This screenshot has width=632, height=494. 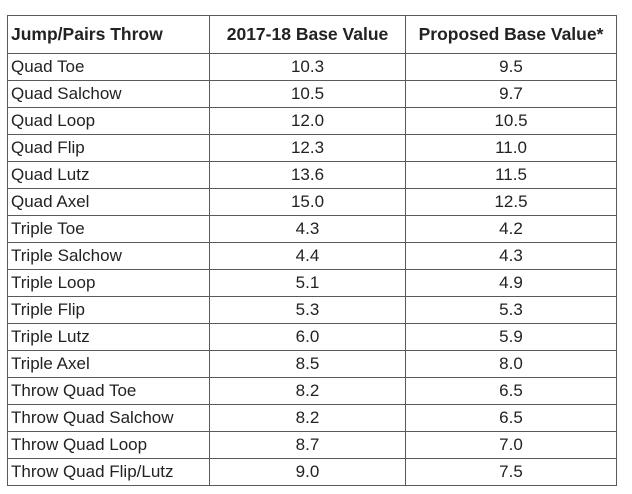 What do you see at coordinates (307, 283) in the screenshot?
I see `cell-current-value: 5.1` at bounding box center [307, 283].